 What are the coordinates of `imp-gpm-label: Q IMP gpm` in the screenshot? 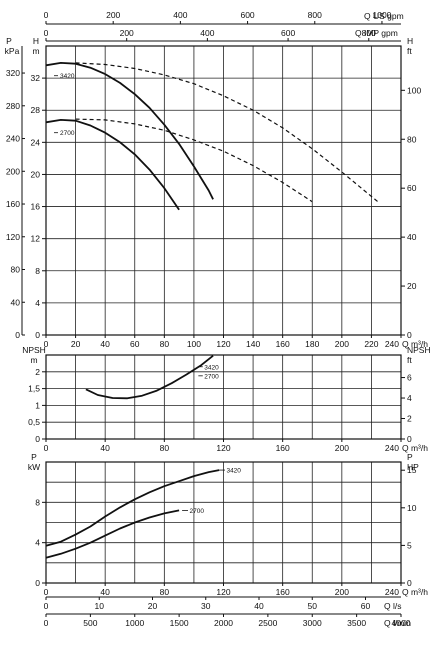 It's located at (376, 33).